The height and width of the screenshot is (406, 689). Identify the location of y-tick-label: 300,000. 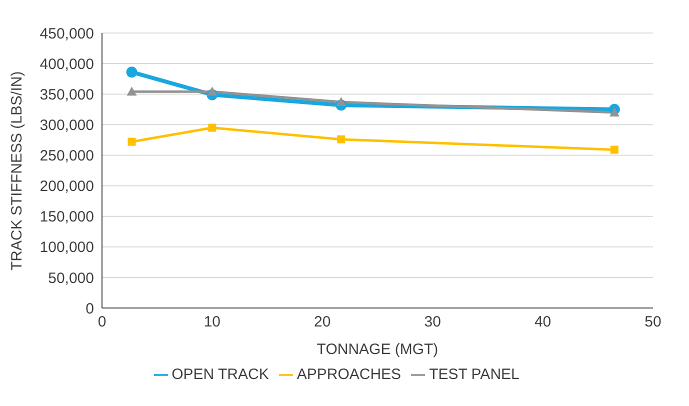
(67, 125).